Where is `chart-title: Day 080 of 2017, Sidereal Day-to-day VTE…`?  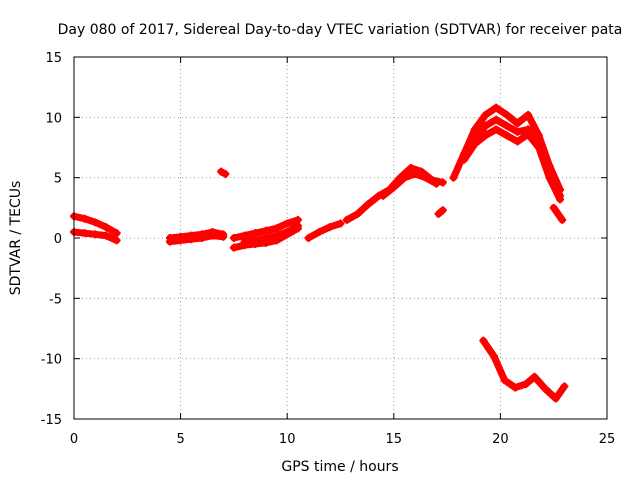
chart-title: Day 080 of 2017, Sidereal Day-to-day VTE… is located at coordinates (340, 30).